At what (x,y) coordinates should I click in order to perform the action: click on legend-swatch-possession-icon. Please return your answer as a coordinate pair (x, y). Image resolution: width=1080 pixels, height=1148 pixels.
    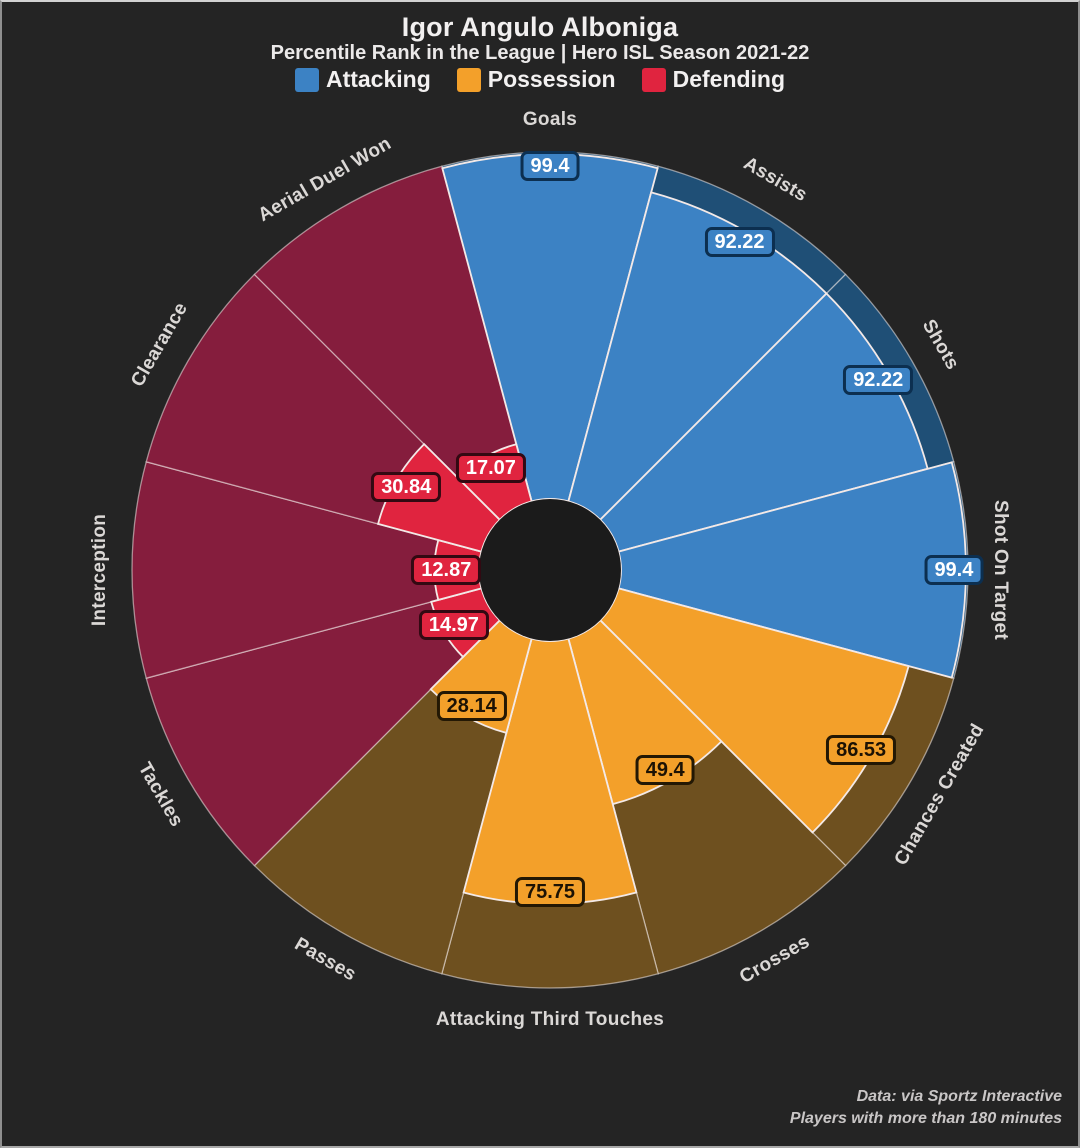
    Looking at the image, I should click on (468, 79).